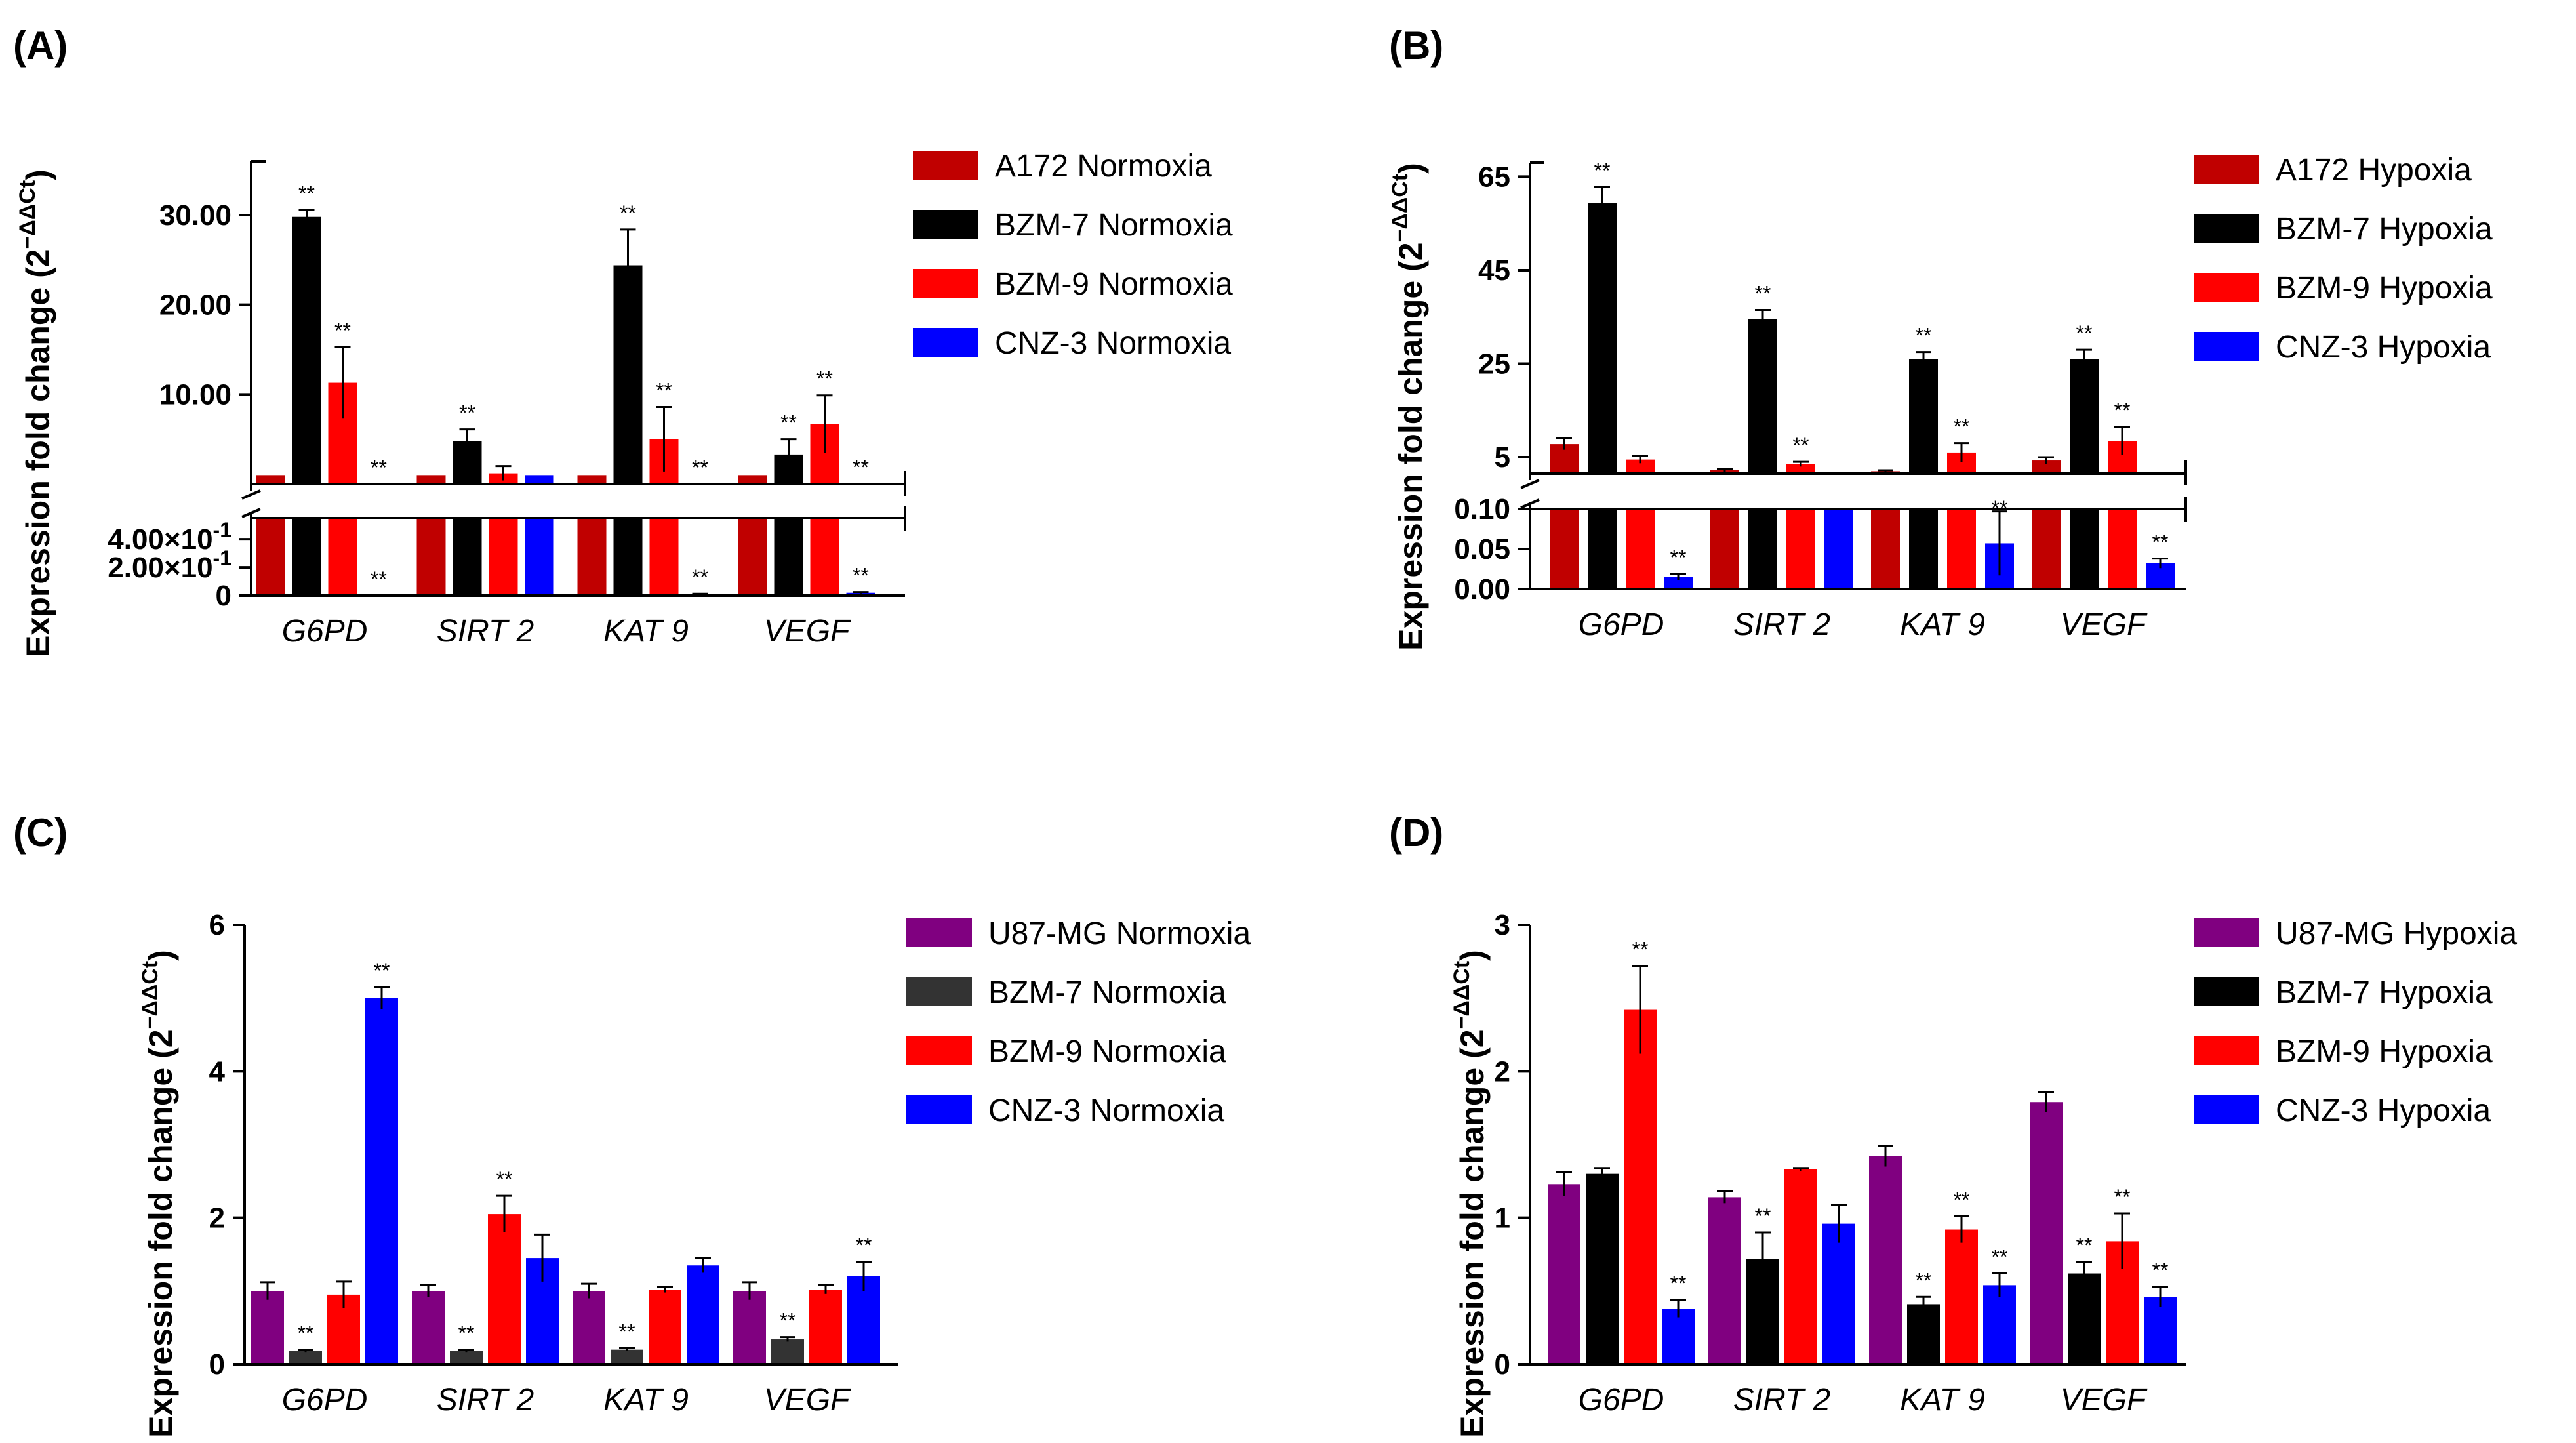  What do you see at coordinates (1602, 338) in the screenshot?
I see `bar-bzm-7-hypoxia-g6pd-upper` at bounding box center [1602, 338].